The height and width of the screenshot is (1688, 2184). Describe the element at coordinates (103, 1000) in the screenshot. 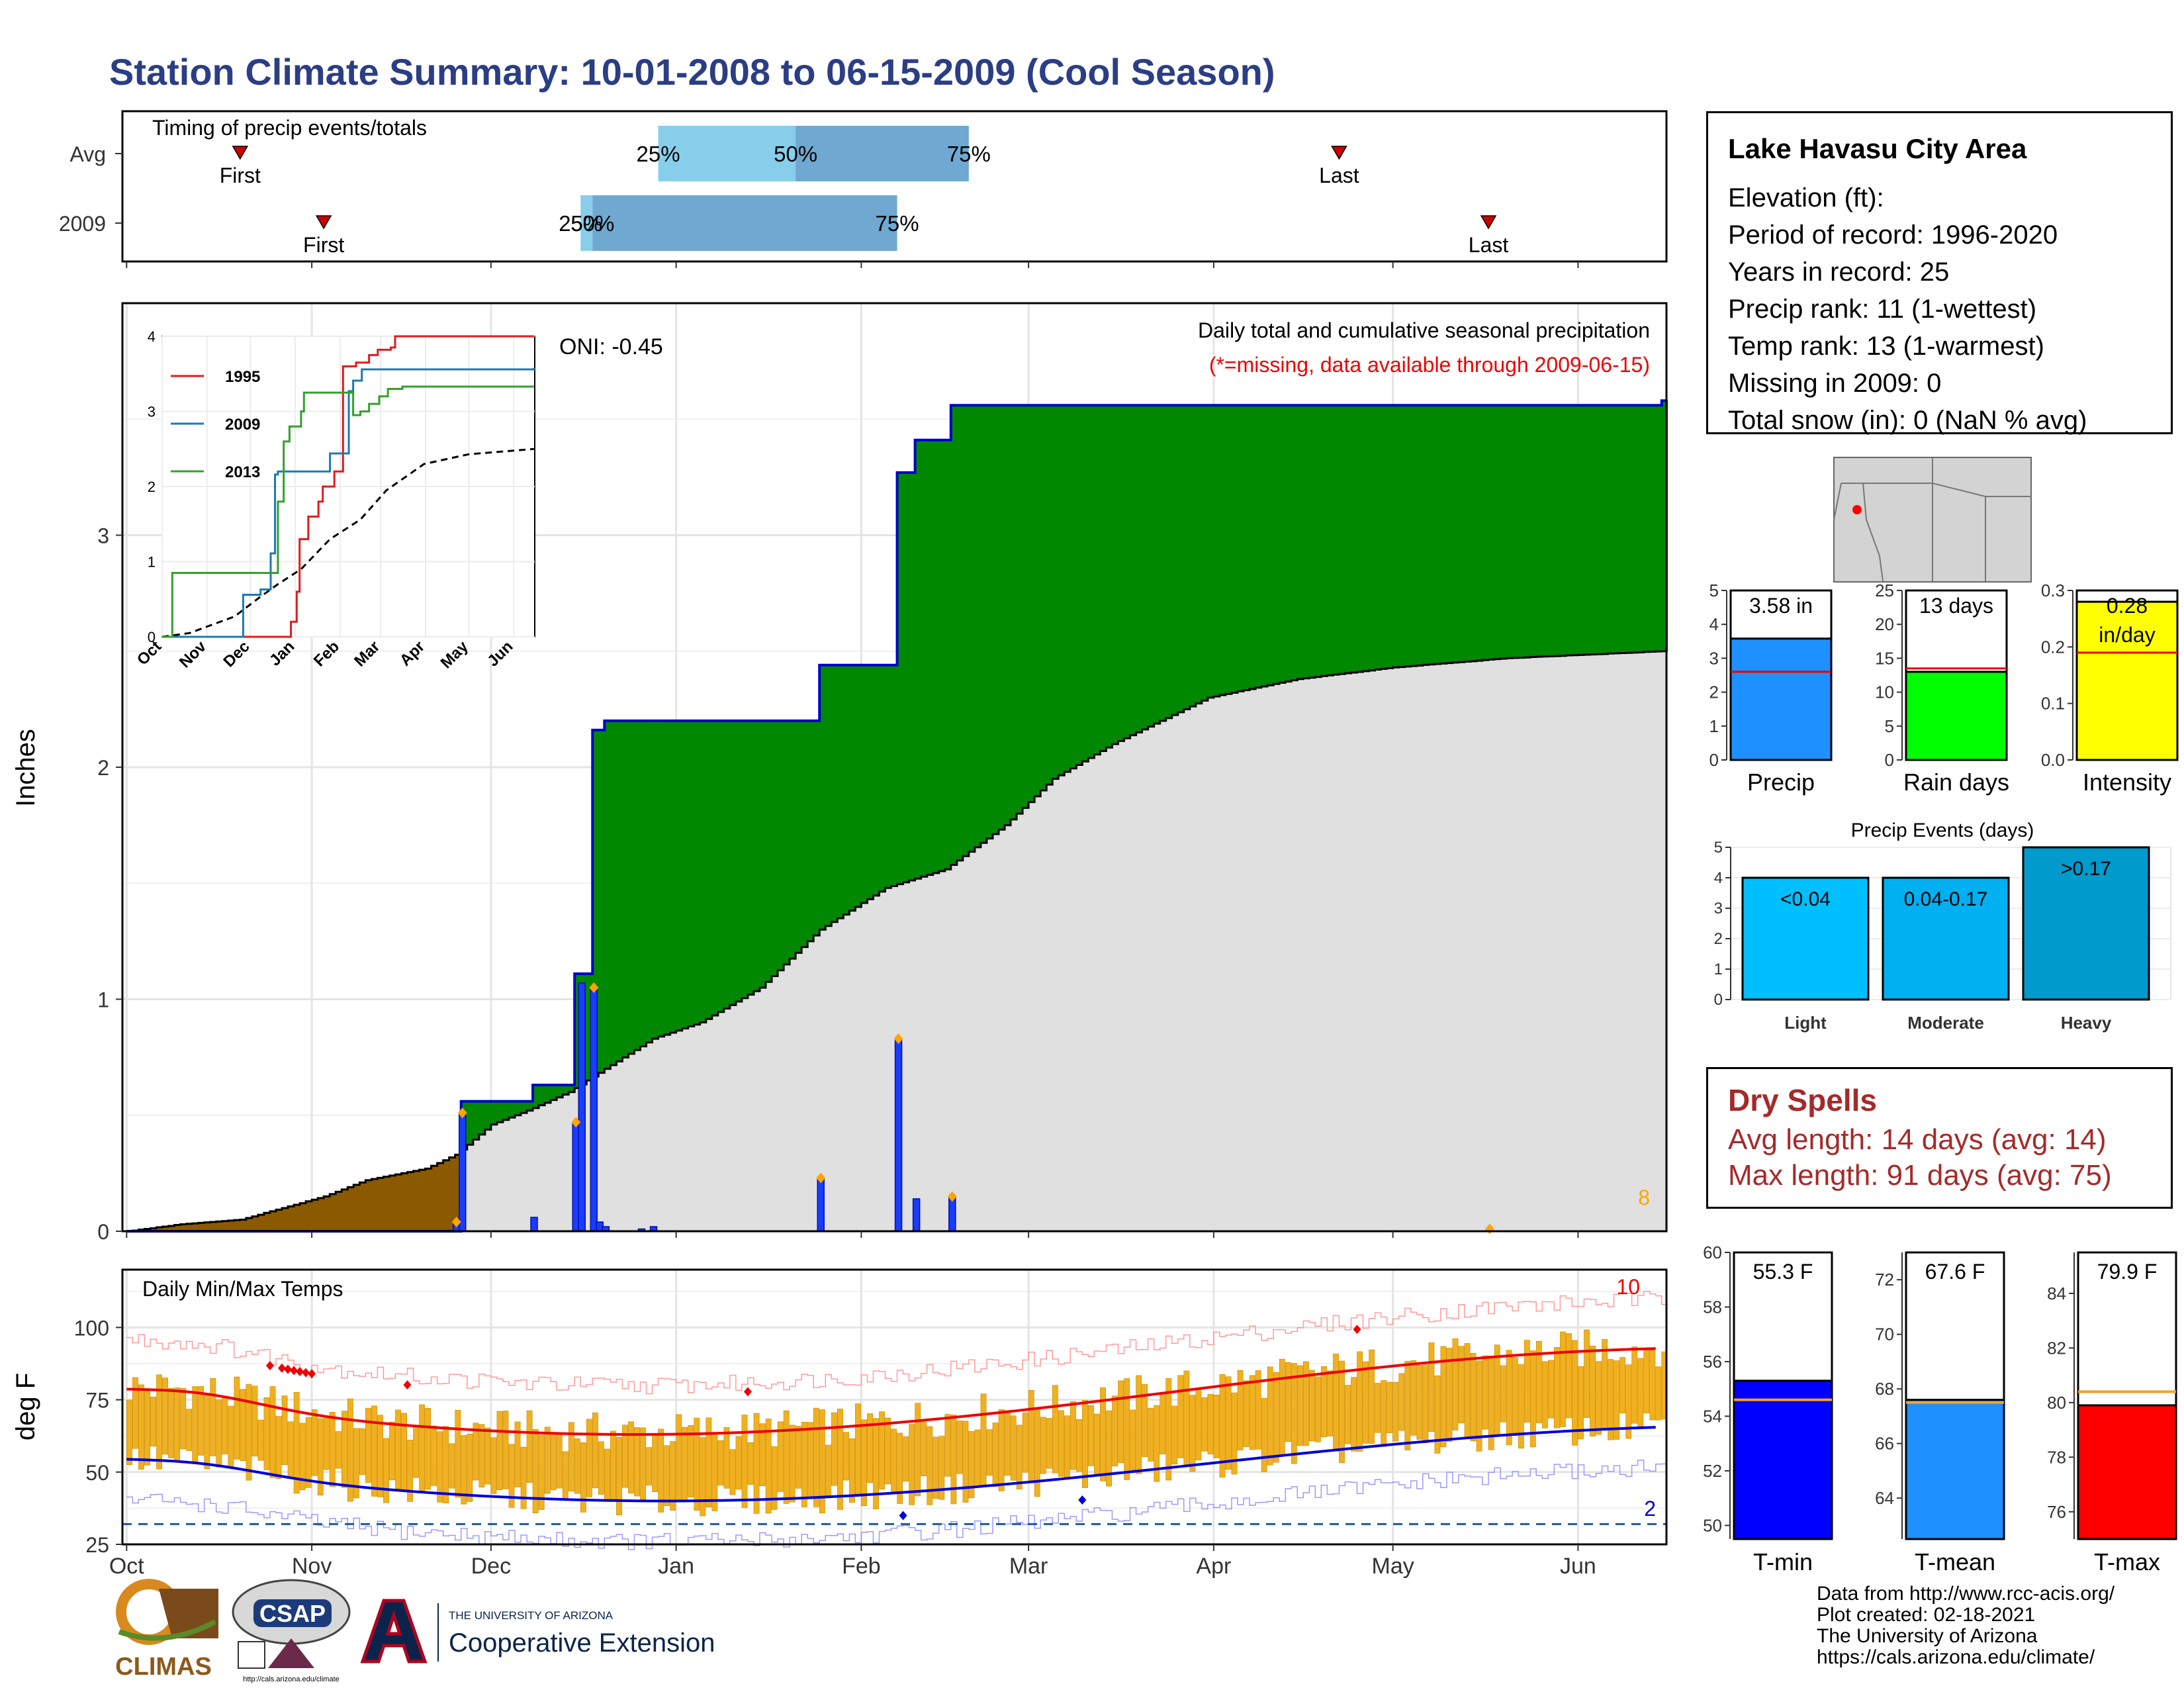

I see `precip-y-tick-label: 1` at that location.